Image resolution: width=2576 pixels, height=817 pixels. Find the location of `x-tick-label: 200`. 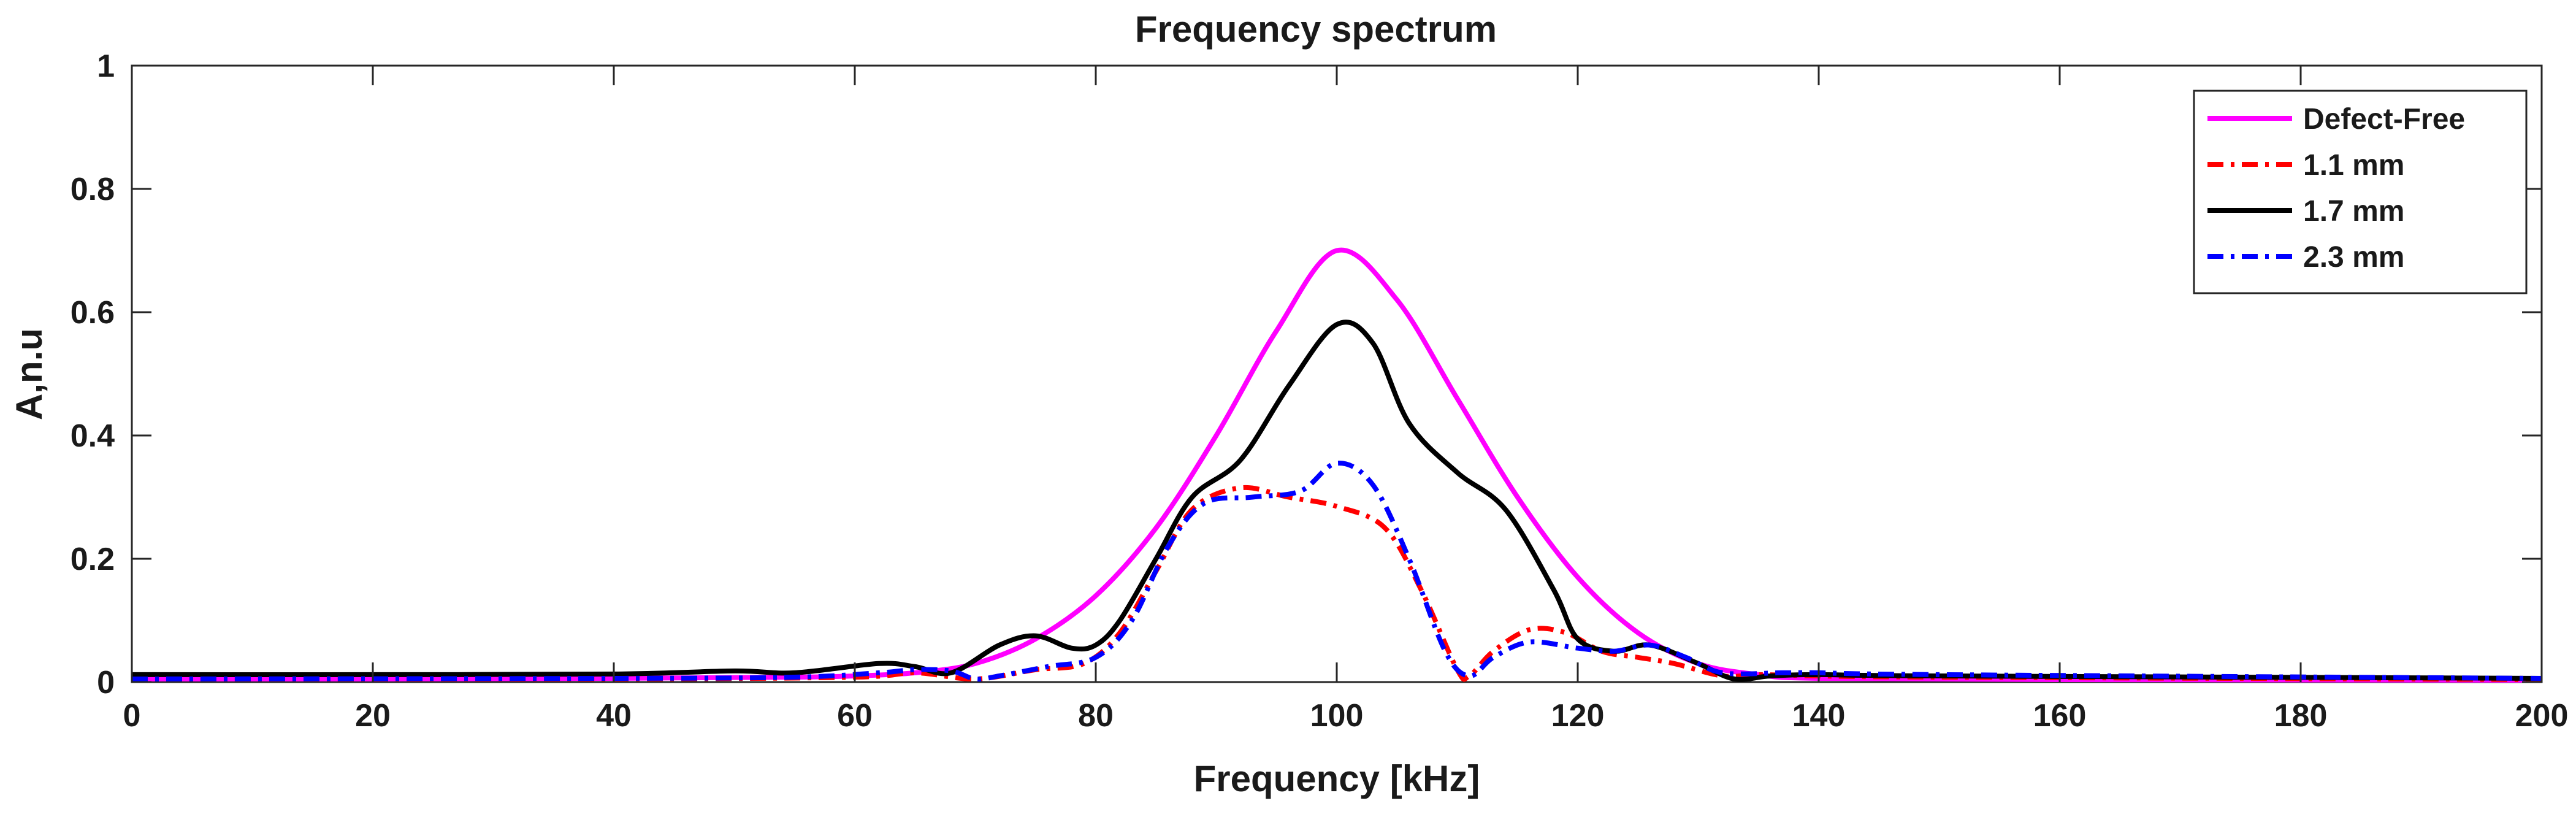

x-tick-label: 200 is located at coordinates (2542, 716).